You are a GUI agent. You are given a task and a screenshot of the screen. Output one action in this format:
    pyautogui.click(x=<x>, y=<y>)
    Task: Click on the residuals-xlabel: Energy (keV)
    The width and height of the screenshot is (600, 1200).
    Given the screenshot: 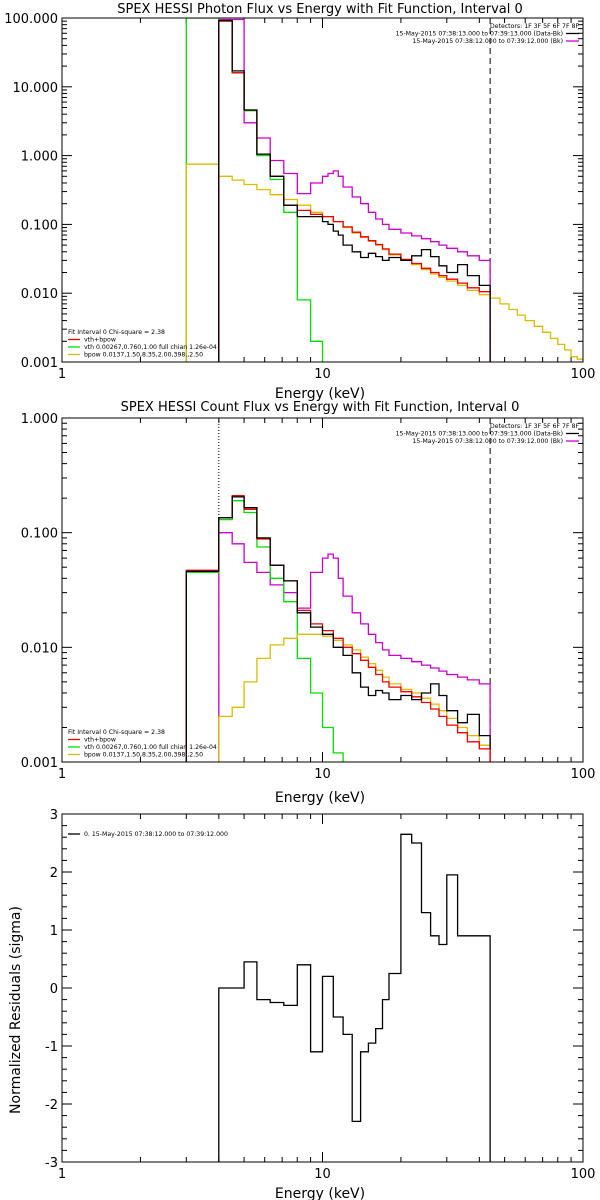 What is the action you would take?
    pyautogui.click(x=320, y=1193)
    